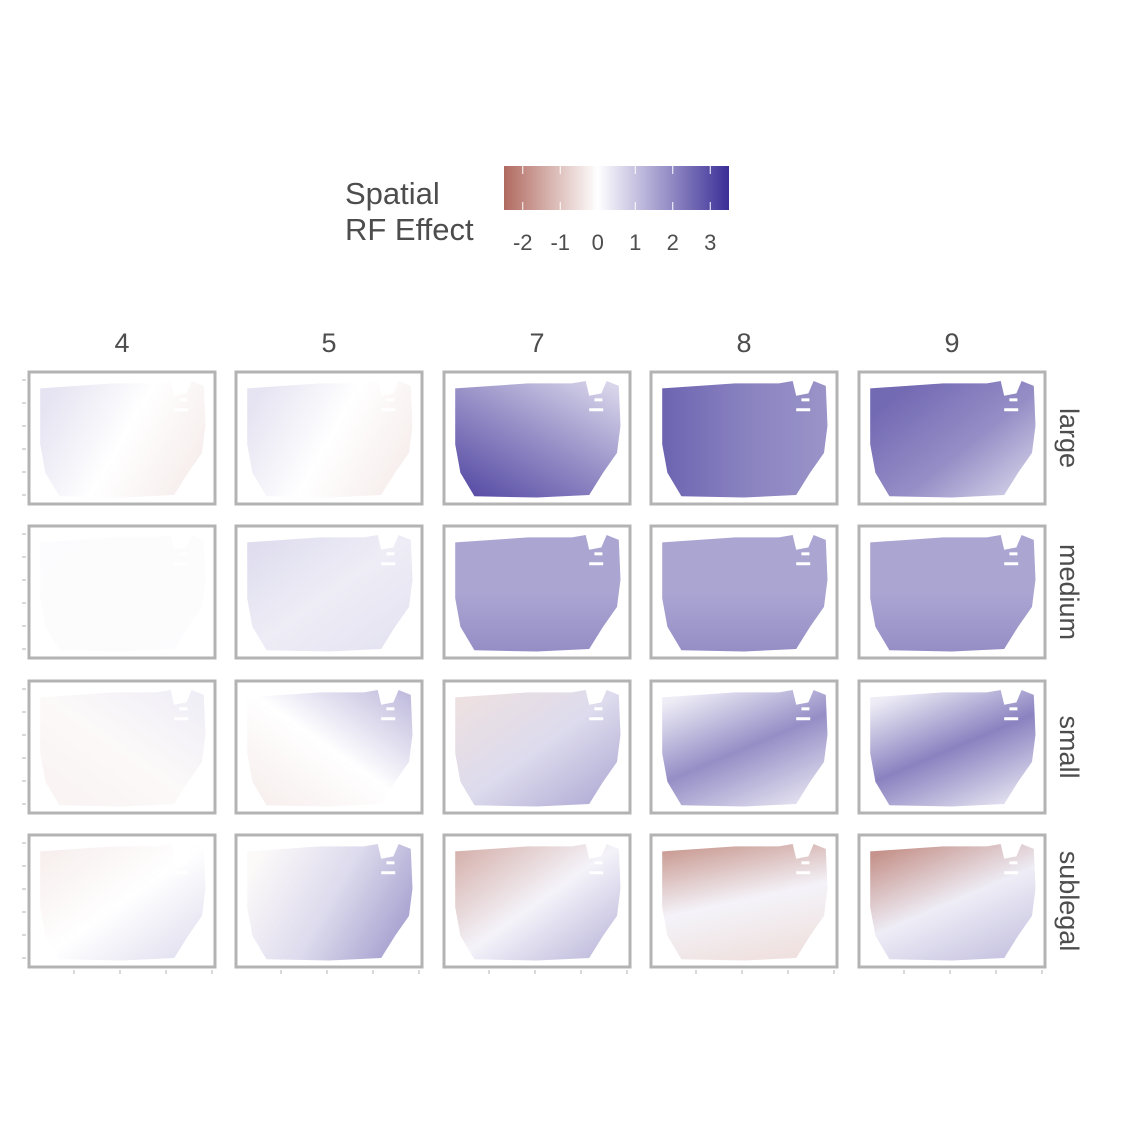  I want to click on legend-colorbar, so click(616, 188).